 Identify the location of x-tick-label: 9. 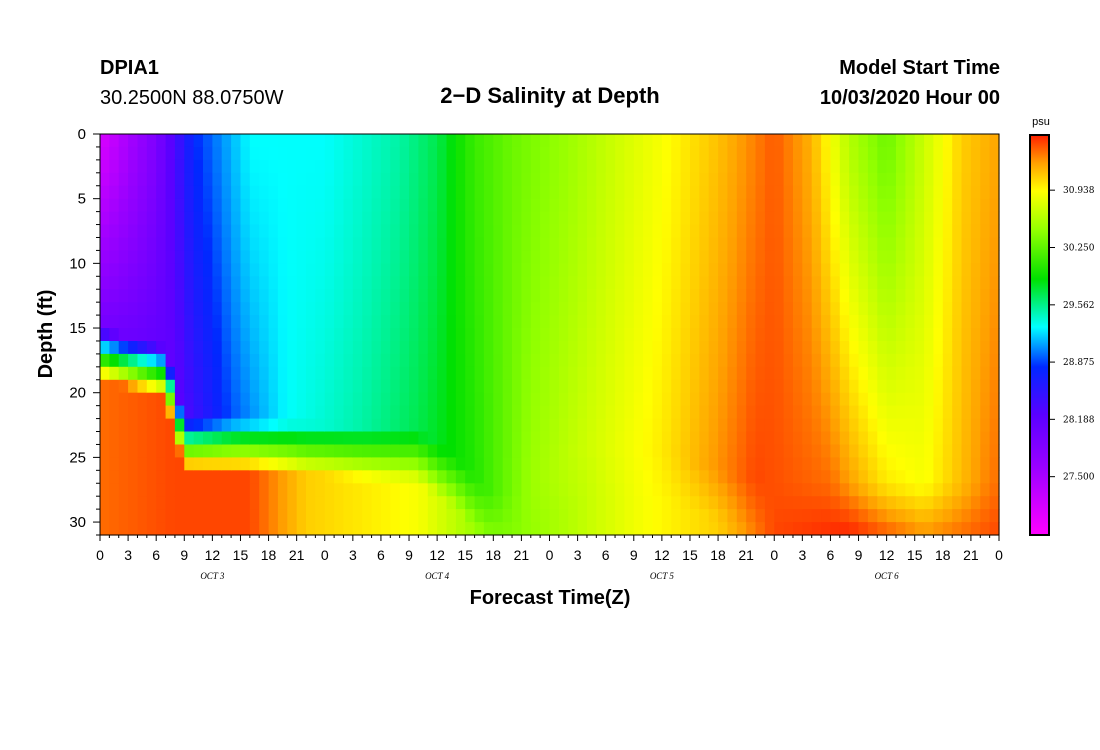
(859, 555).